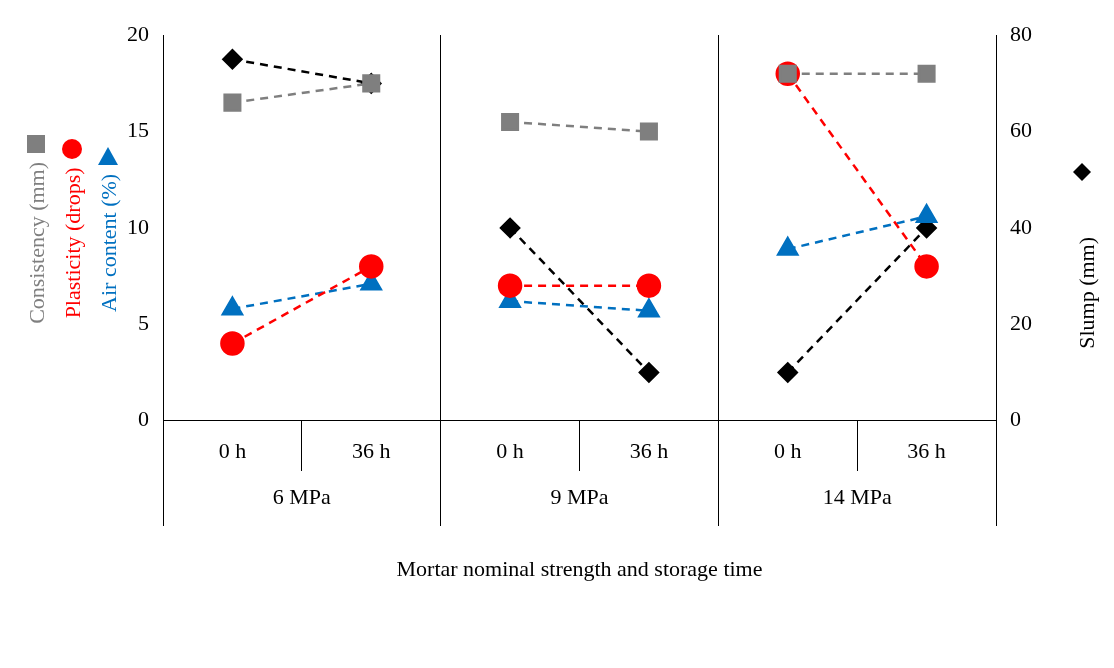 The height and width of the screenshot is (668, 1114). I want to click on y-tick-label: 5, so click(143, 323).